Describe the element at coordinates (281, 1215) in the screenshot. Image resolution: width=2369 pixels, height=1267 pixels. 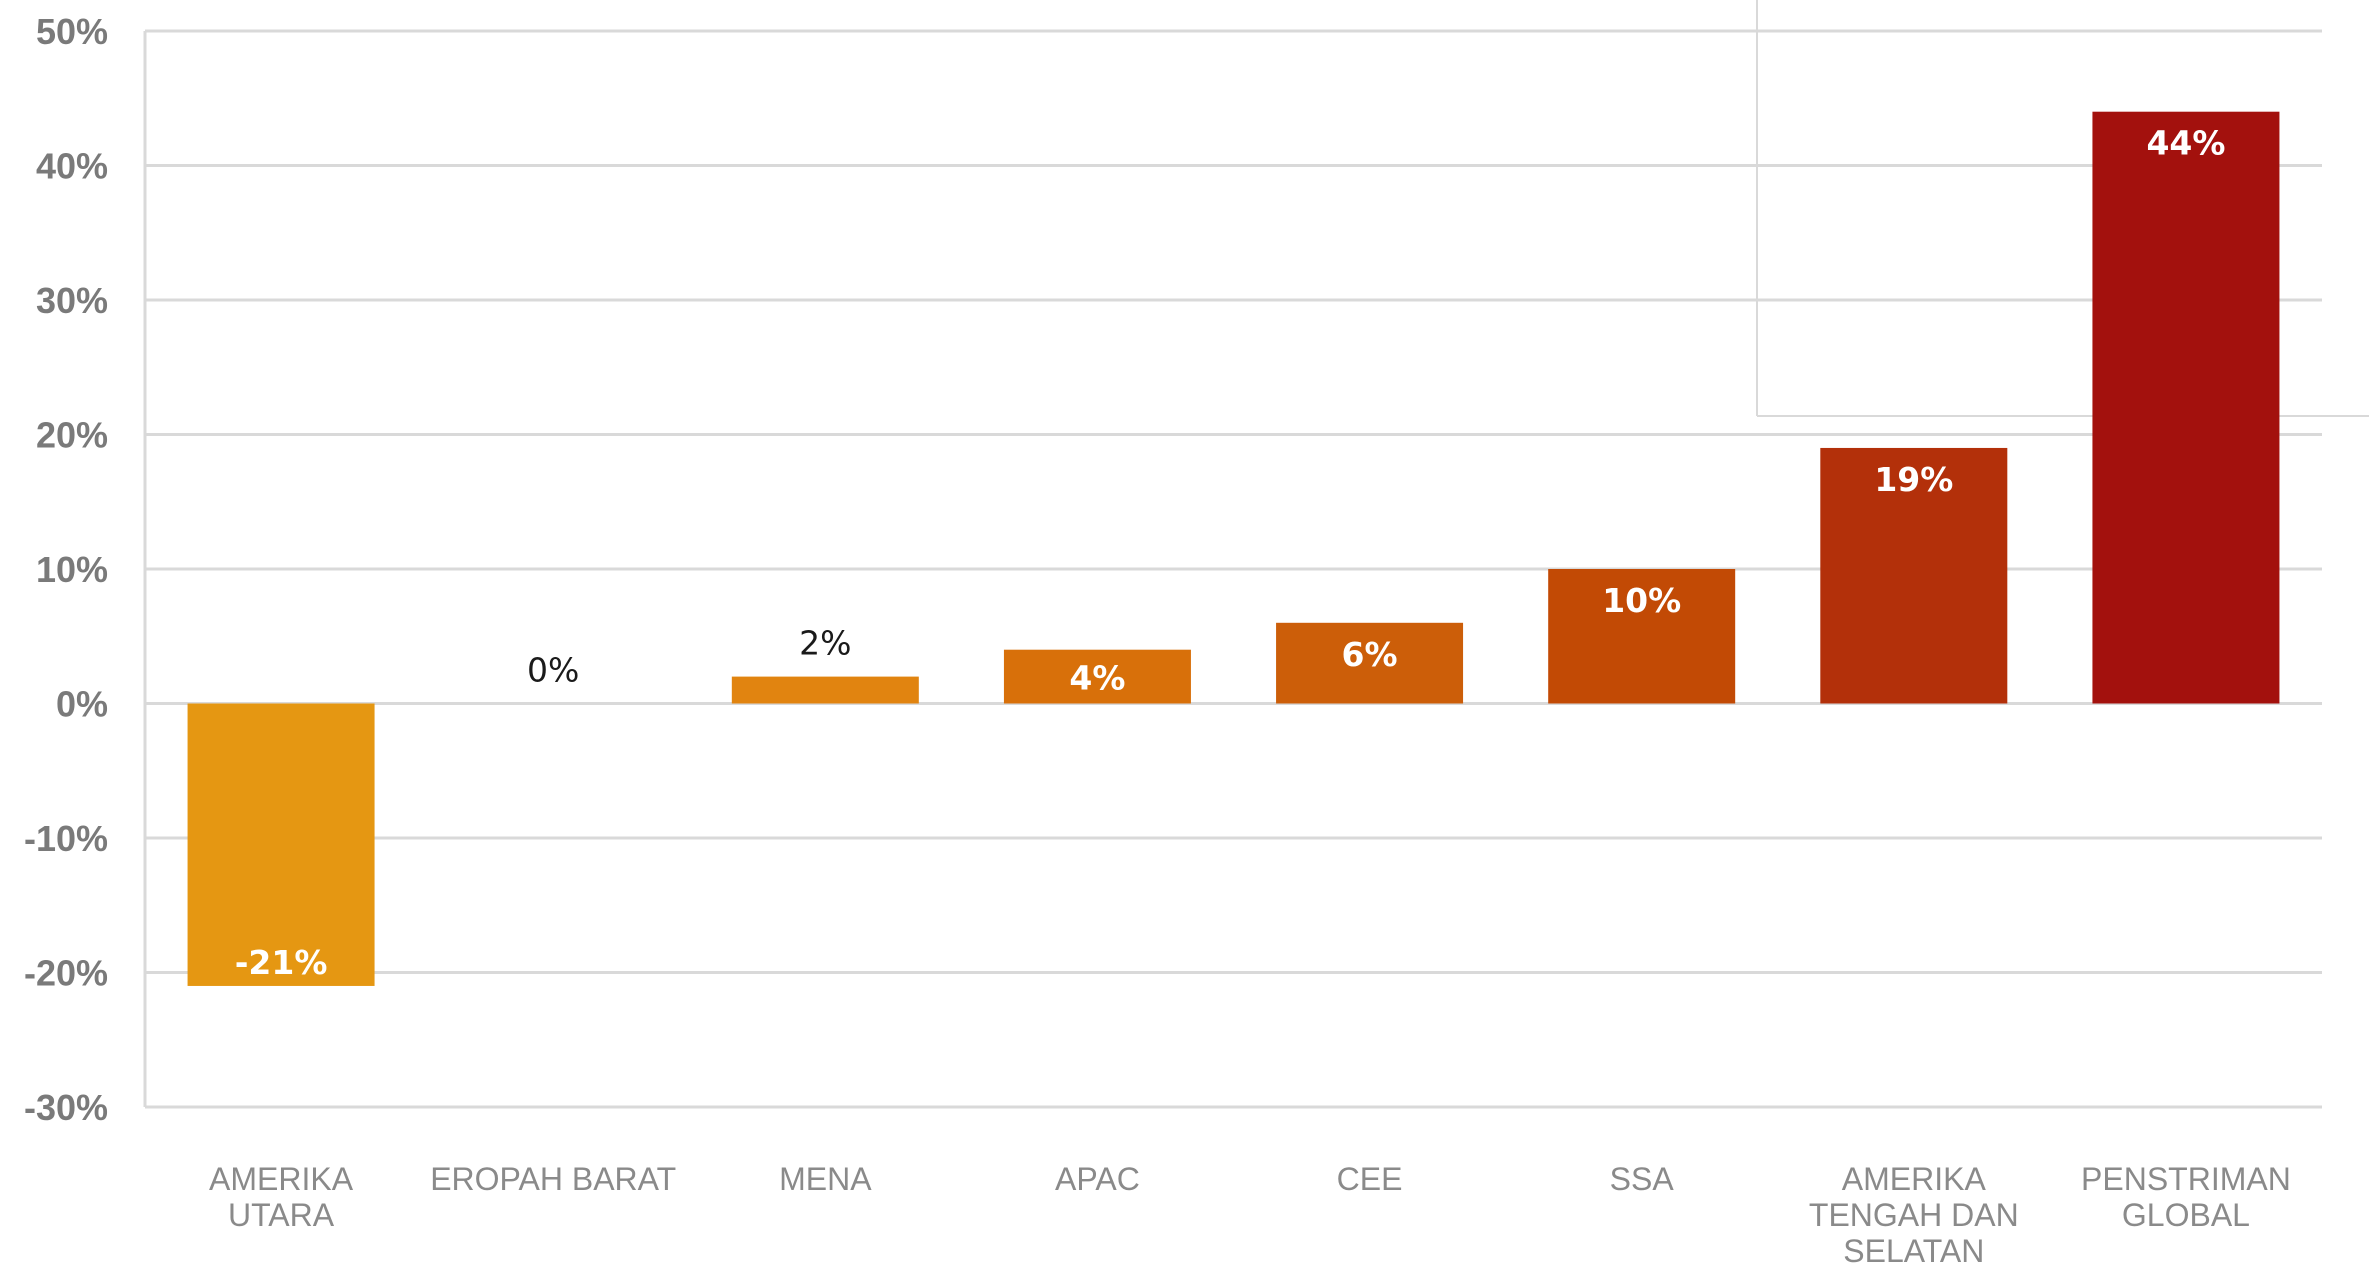
I see `x-tick-label-line: UTARA` at that location.